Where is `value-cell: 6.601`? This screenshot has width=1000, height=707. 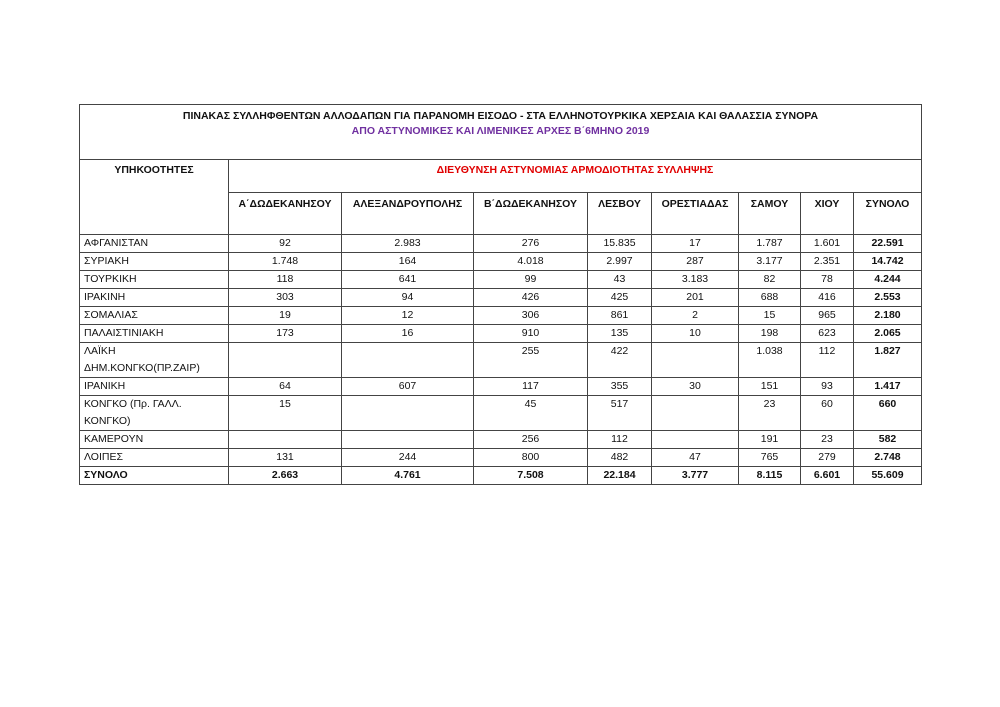
value-cell: 6.601 is located at coordinates (827, 475).